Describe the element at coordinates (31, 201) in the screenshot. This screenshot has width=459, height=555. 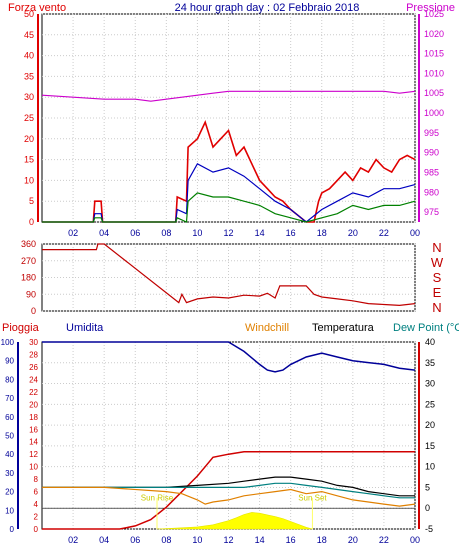
I see `wind-tick-label: 5` at that location.